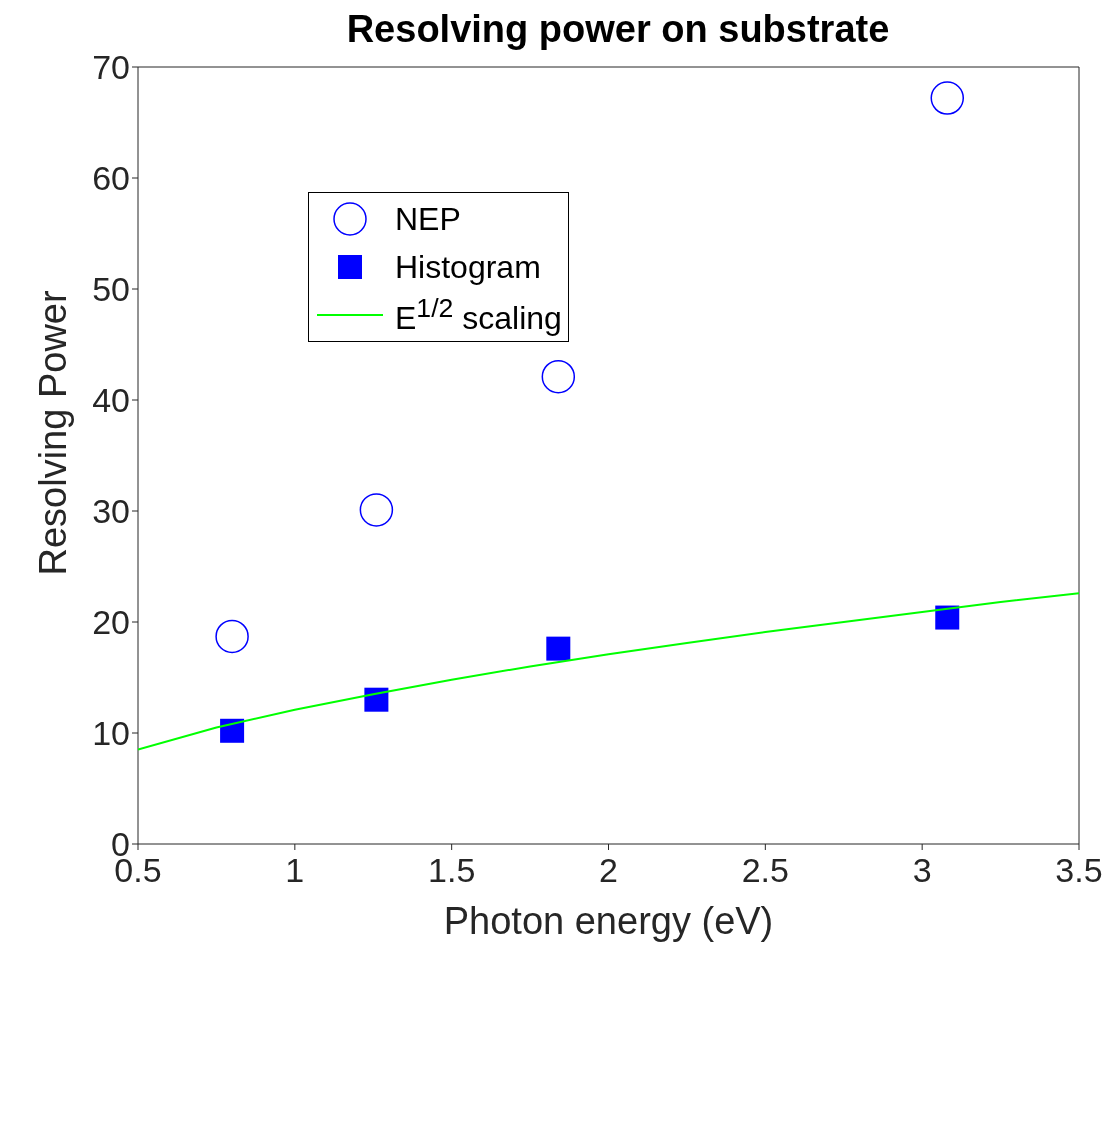  I want to click on y-tick-label: 10, so click(111, 733).